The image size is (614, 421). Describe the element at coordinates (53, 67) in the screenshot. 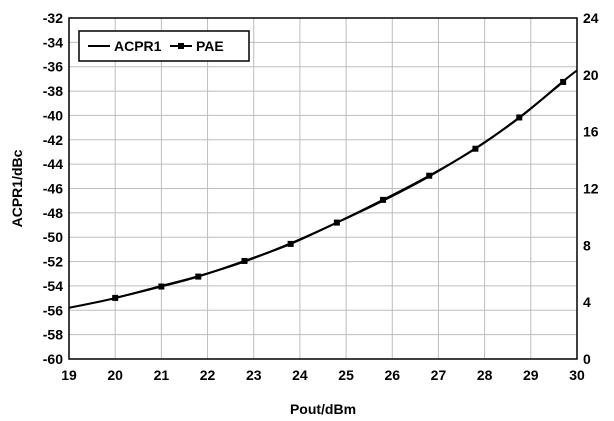

I see `y-tick-label: -36` at that location.